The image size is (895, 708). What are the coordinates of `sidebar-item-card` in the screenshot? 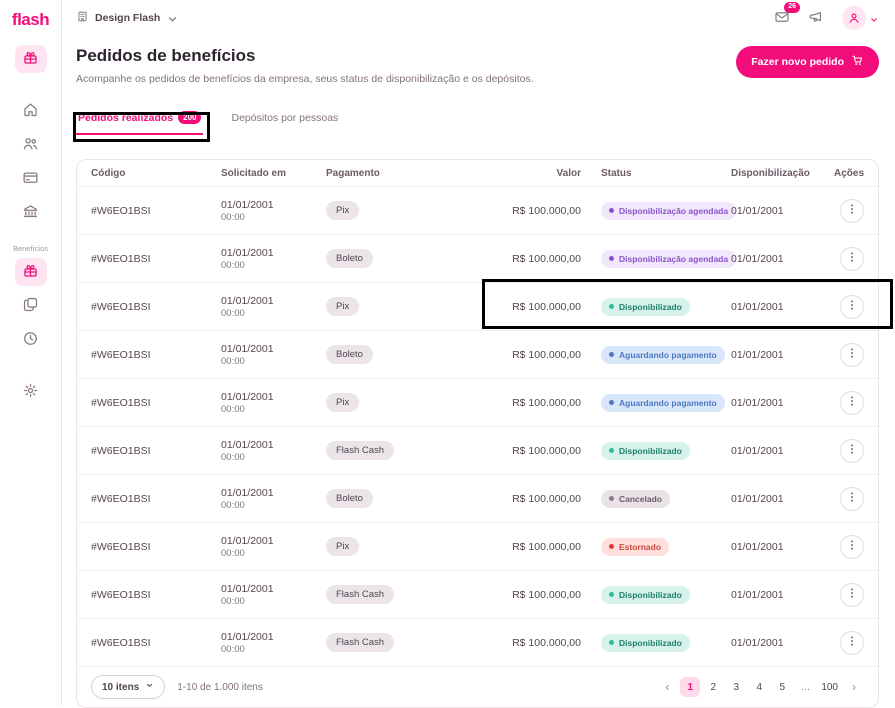 It's located at (31, 179).